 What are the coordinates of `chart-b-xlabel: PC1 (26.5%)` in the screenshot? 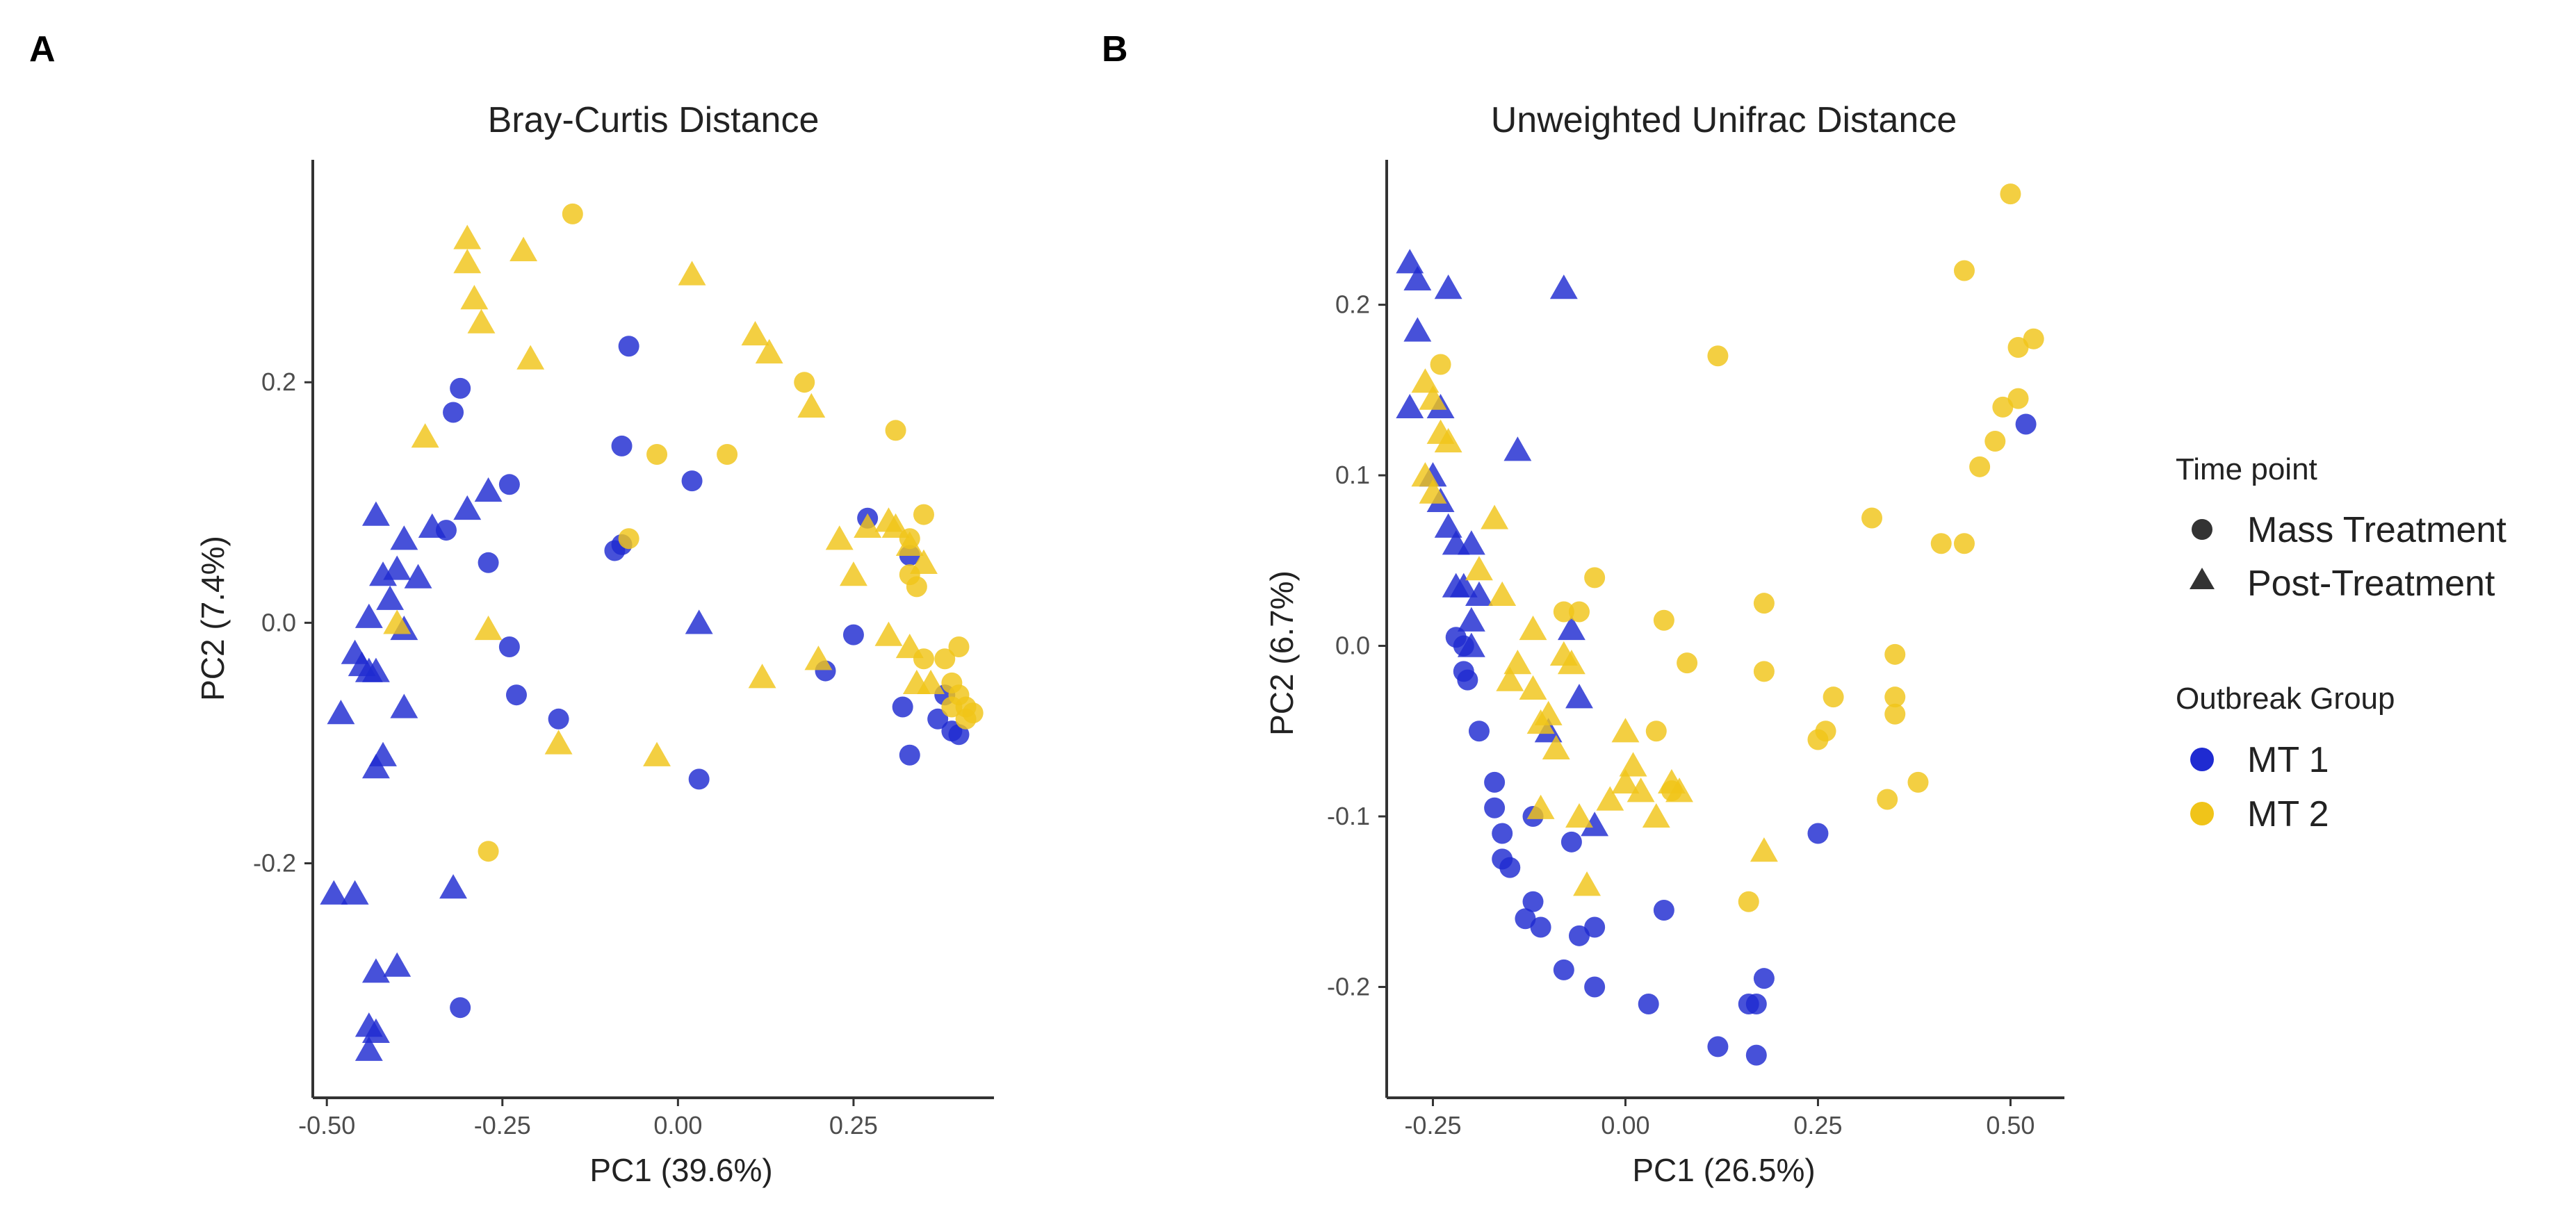 It's located at (1723, 1170).